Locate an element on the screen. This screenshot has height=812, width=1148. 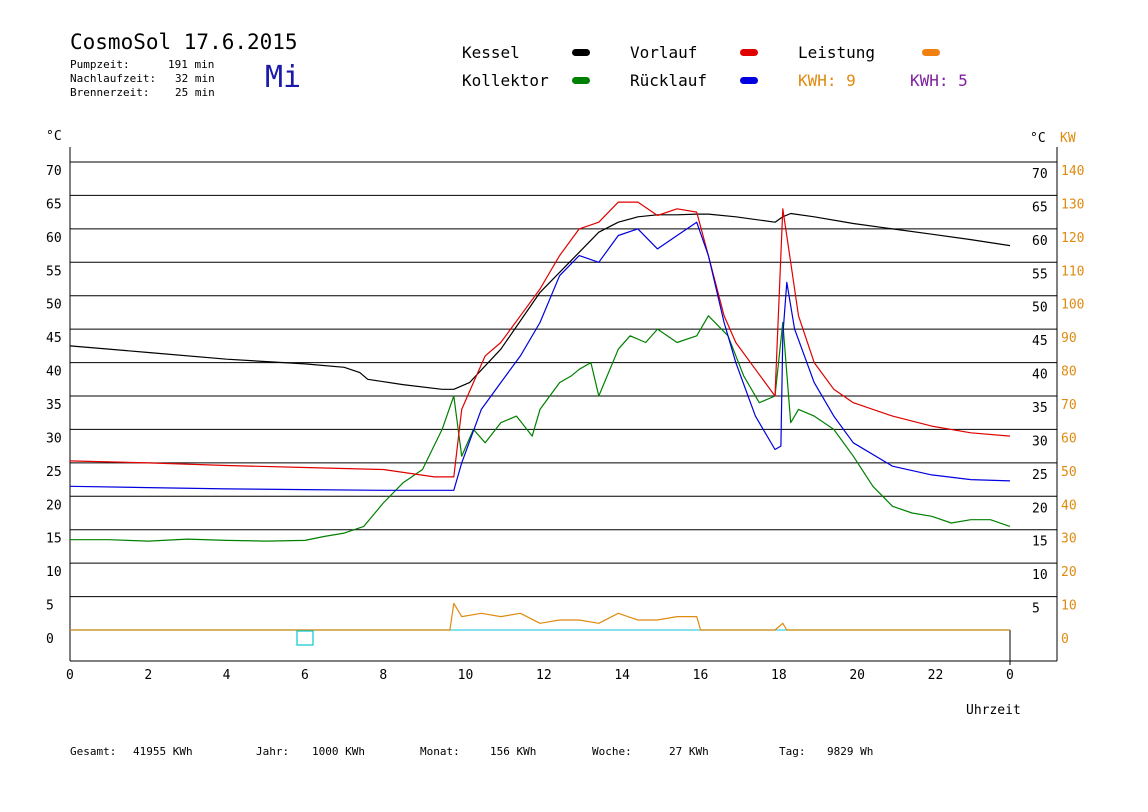
x-tick: 22 is located at coordinates (936, 675).